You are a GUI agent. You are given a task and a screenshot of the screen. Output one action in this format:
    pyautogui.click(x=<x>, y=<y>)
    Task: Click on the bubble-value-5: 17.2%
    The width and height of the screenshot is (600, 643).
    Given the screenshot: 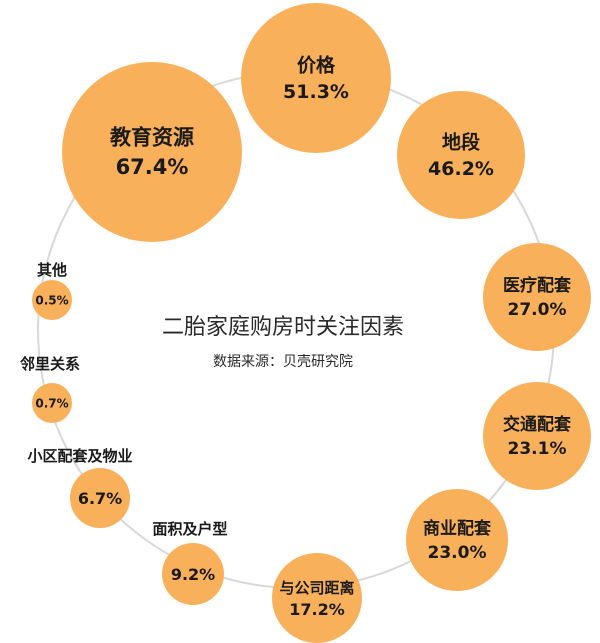 What is the action you would take?
    pyautogui.click(x=317, y=609)
    